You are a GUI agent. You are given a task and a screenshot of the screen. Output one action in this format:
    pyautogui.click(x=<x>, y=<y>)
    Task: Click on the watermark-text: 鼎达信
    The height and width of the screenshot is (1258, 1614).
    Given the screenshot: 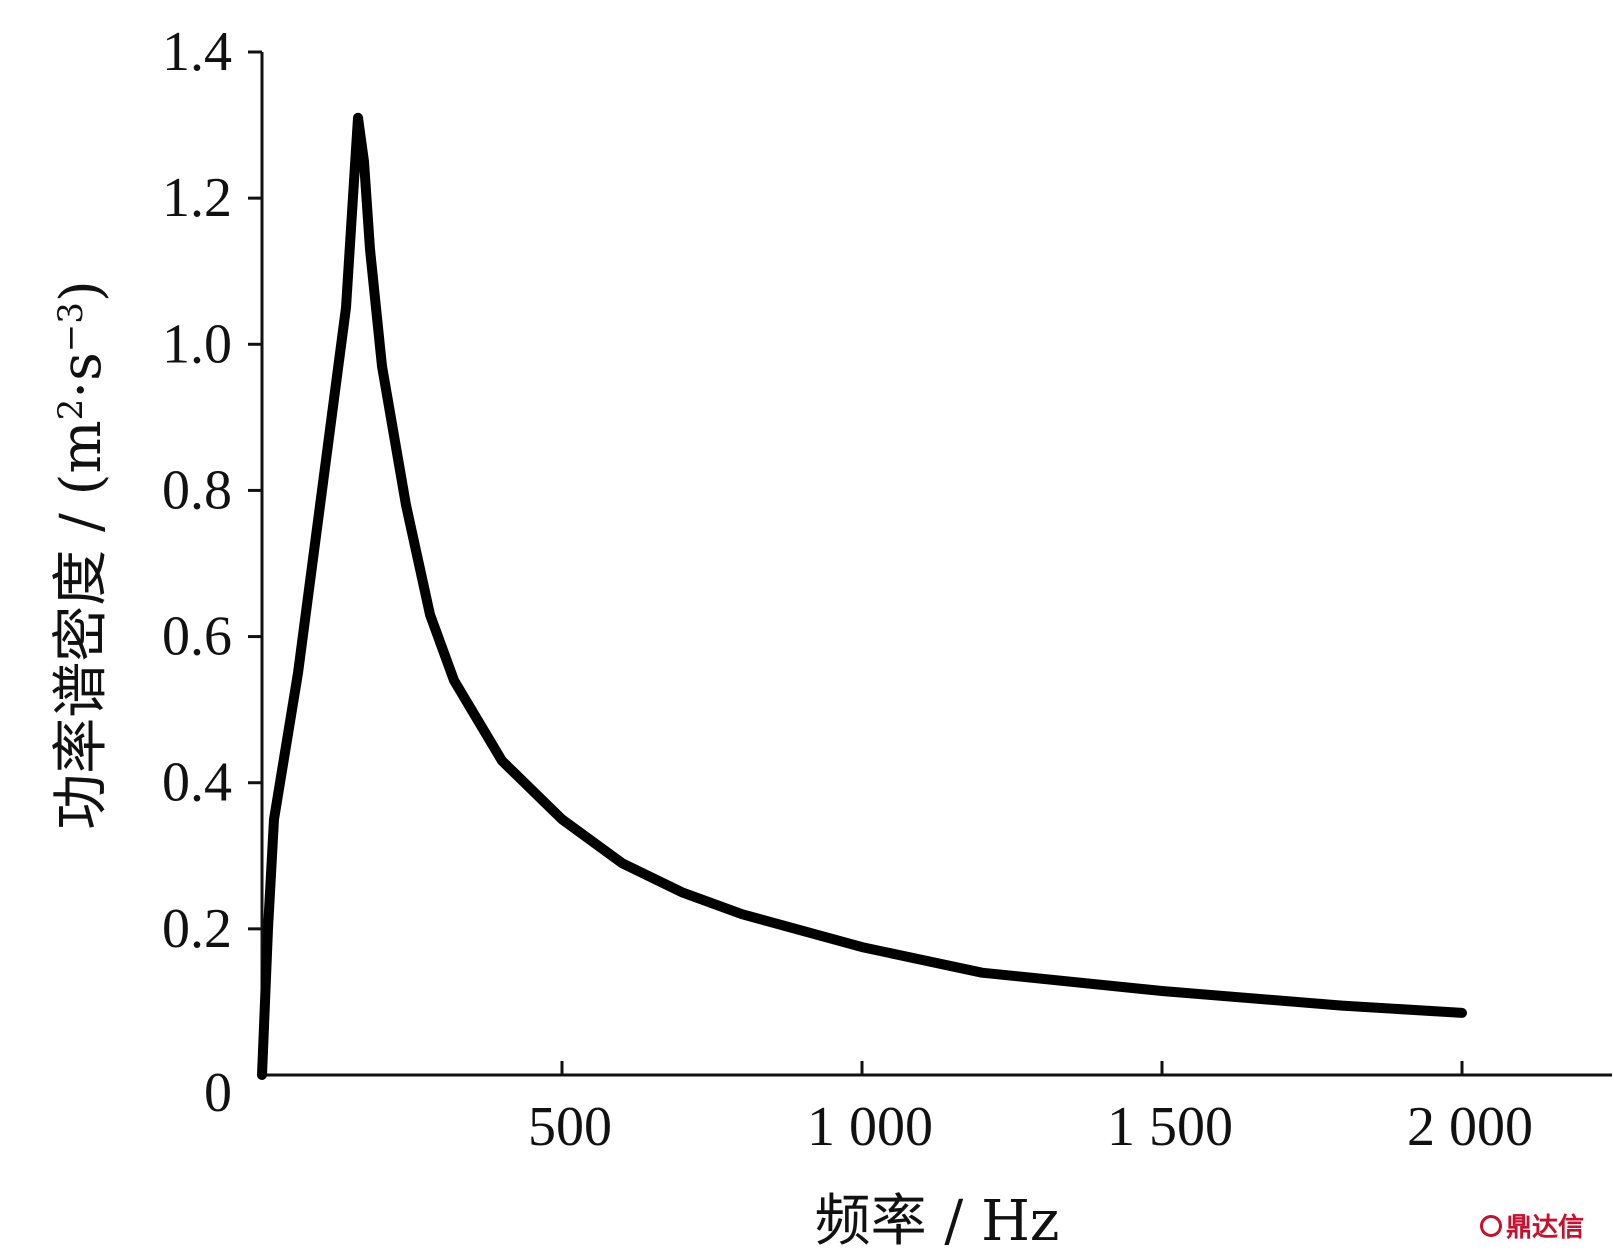 What is the action you would take?
    pyautogui.click(x=1544, y=1228)
    